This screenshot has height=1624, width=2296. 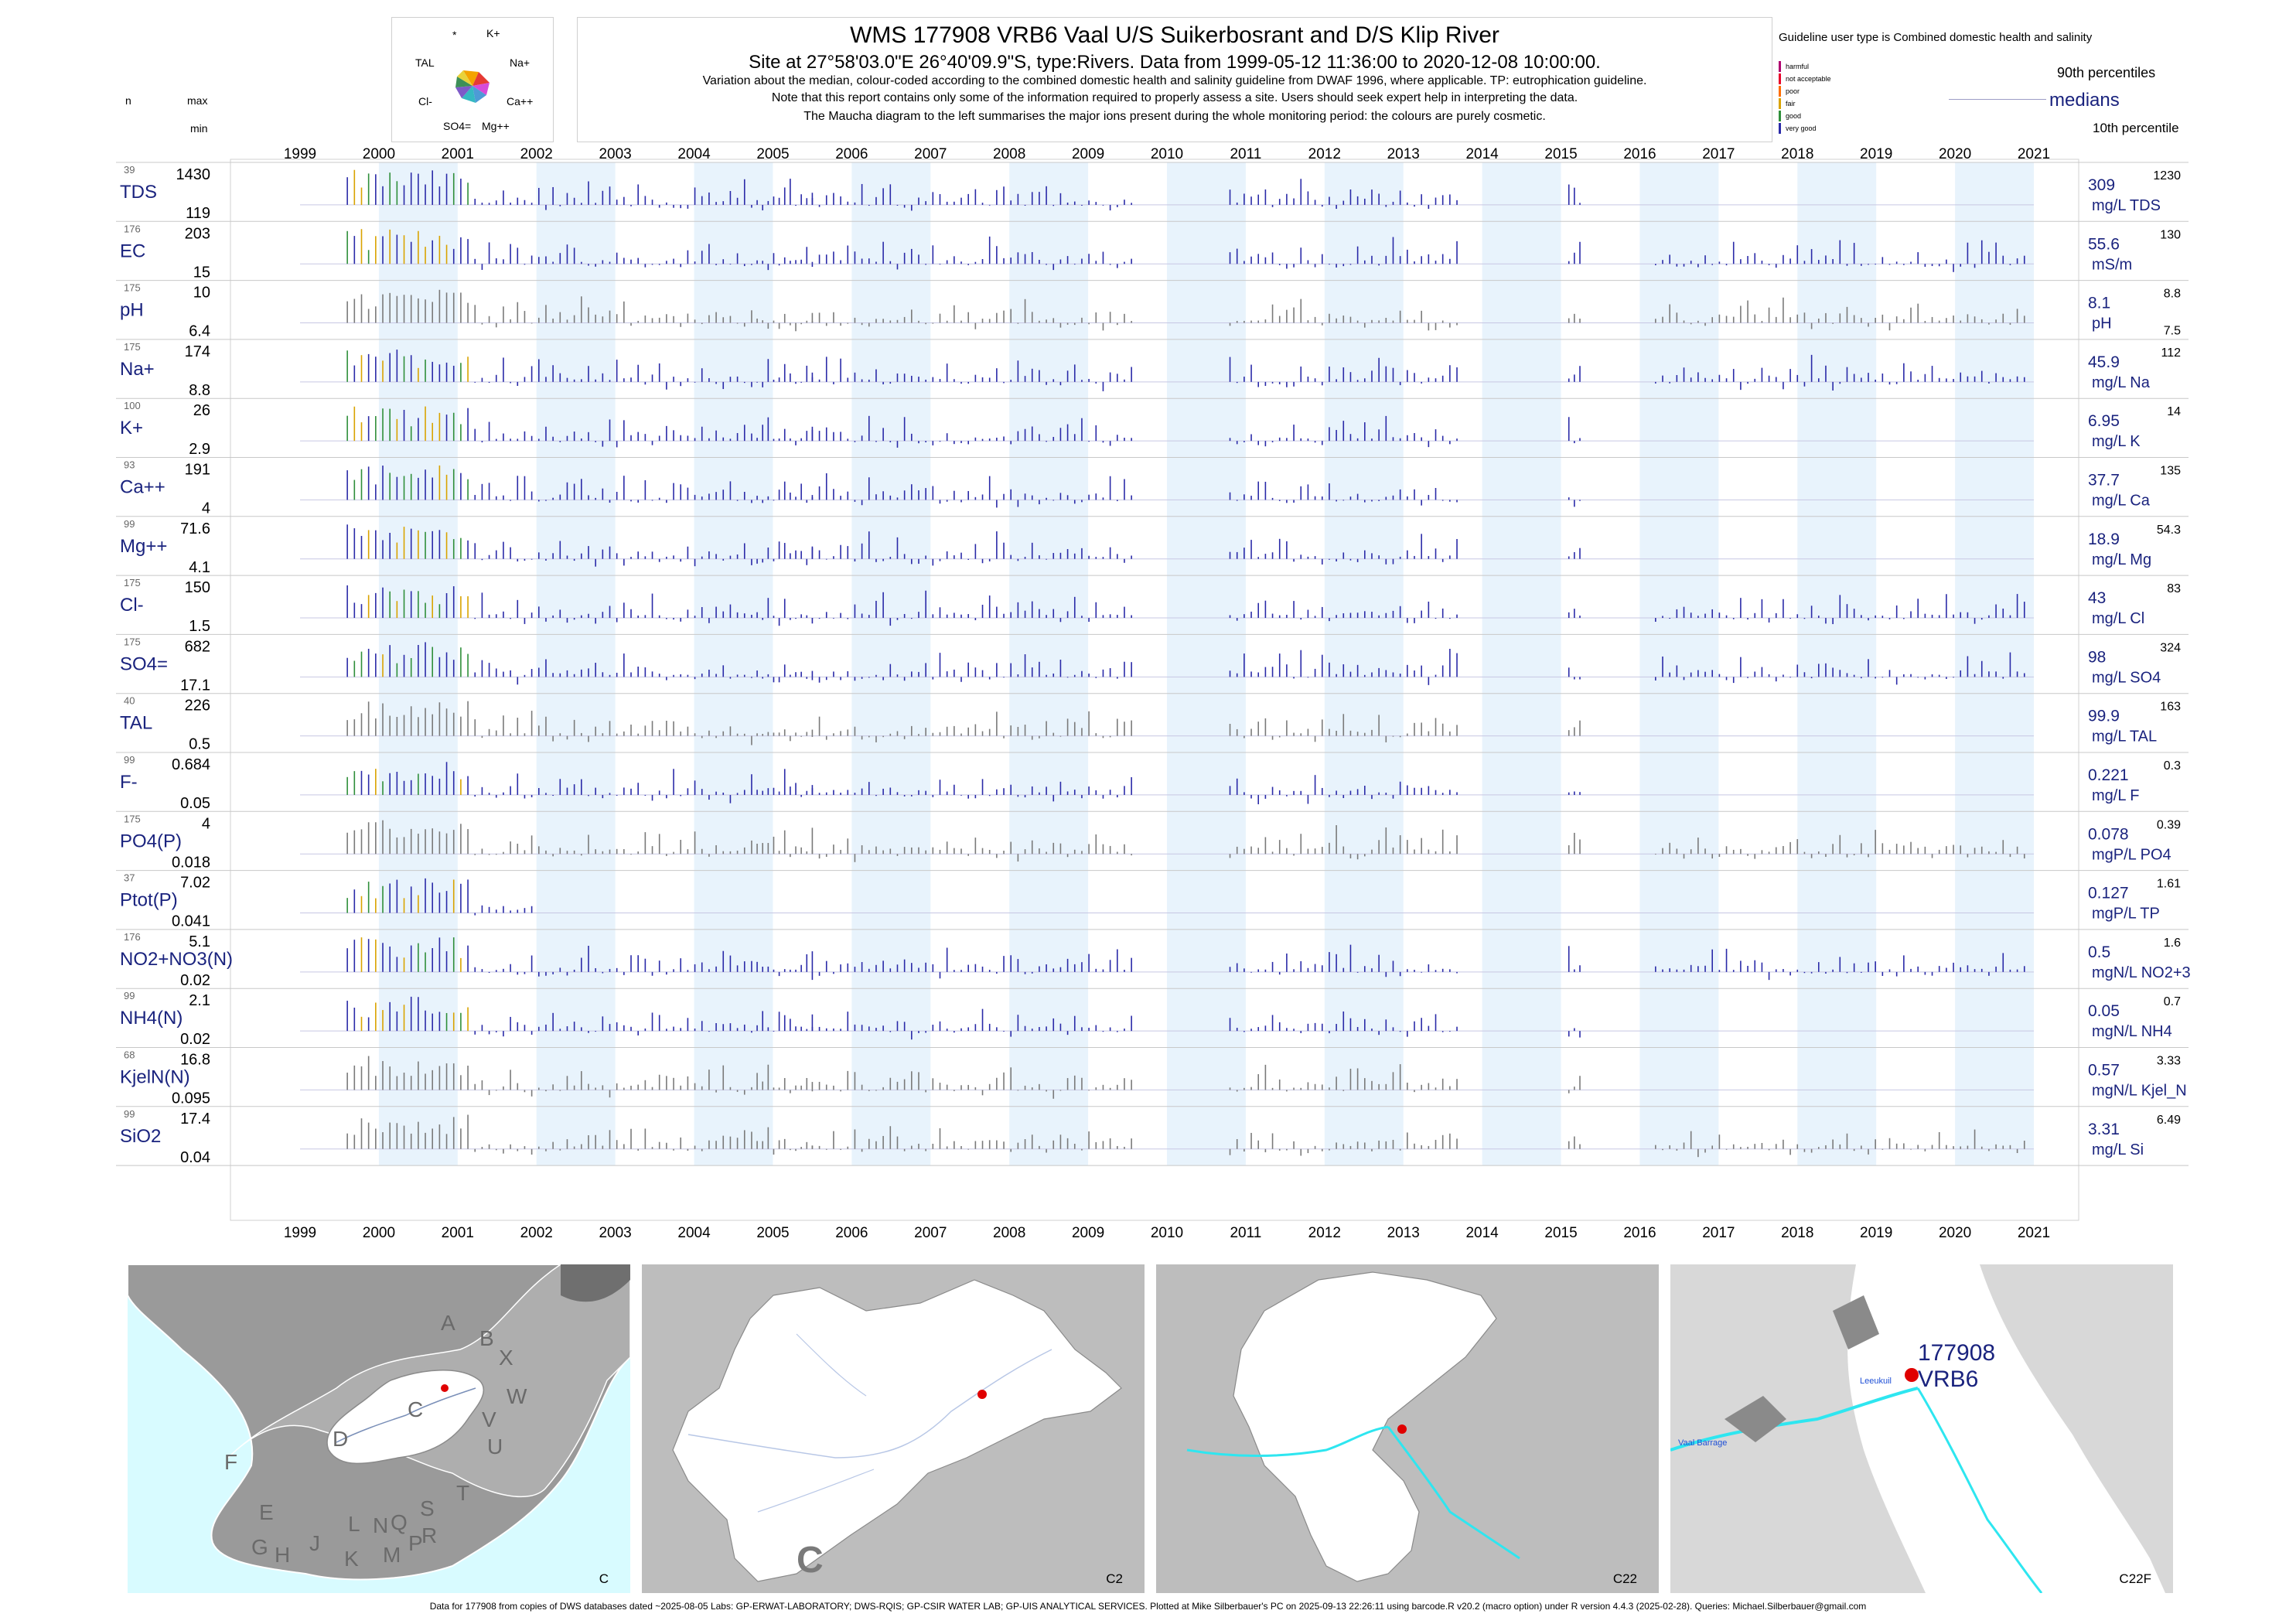 What do you see at coordinates (2167, 176) in the screenshot?
I see `panel-p90: 1230` at bounding box center [2167, 176].